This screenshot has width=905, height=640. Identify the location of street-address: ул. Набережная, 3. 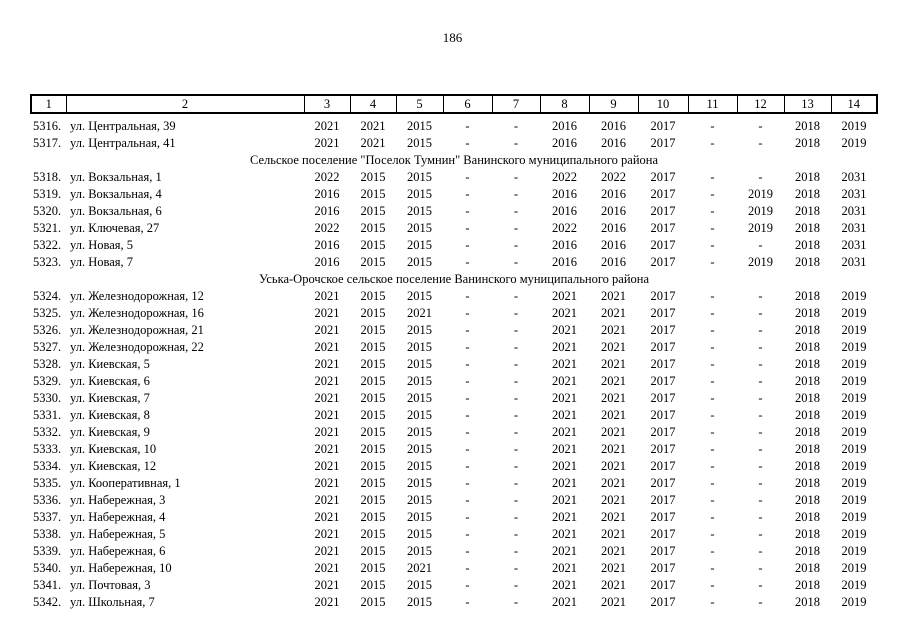
(118, 500).